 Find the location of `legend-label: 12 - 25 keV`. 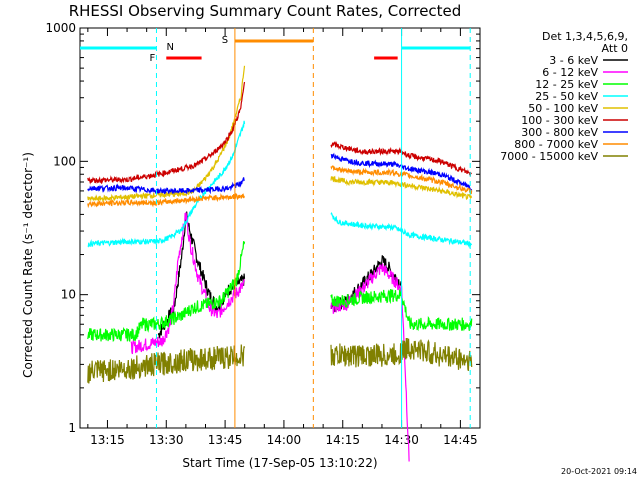

legend-label: 12 - 25 keV is located at coordinates (566, 84).